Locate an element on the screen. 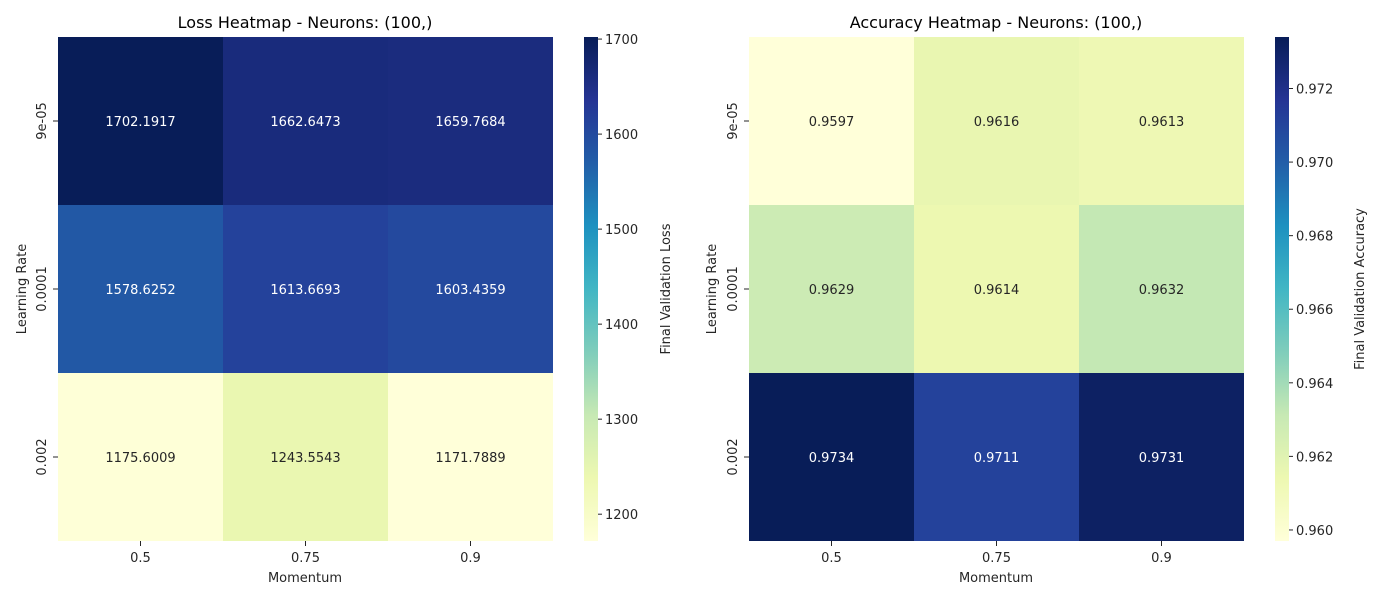  accuracy-y-ticks: 9e-05 0.0001 0.002 is located at coordinates (737, 289).